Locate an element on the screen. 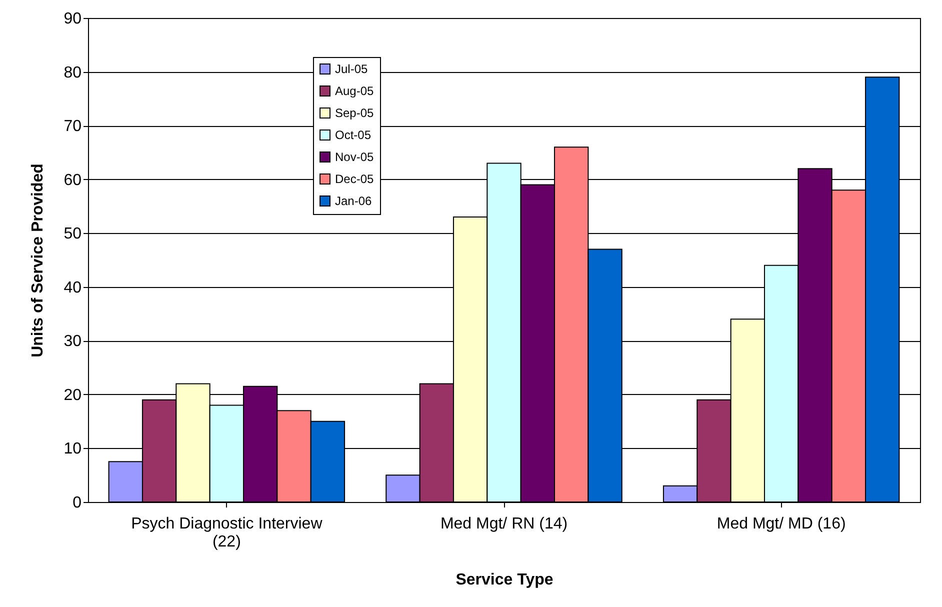  legend-label: Dec-05 is located at coordinates (354, 179).